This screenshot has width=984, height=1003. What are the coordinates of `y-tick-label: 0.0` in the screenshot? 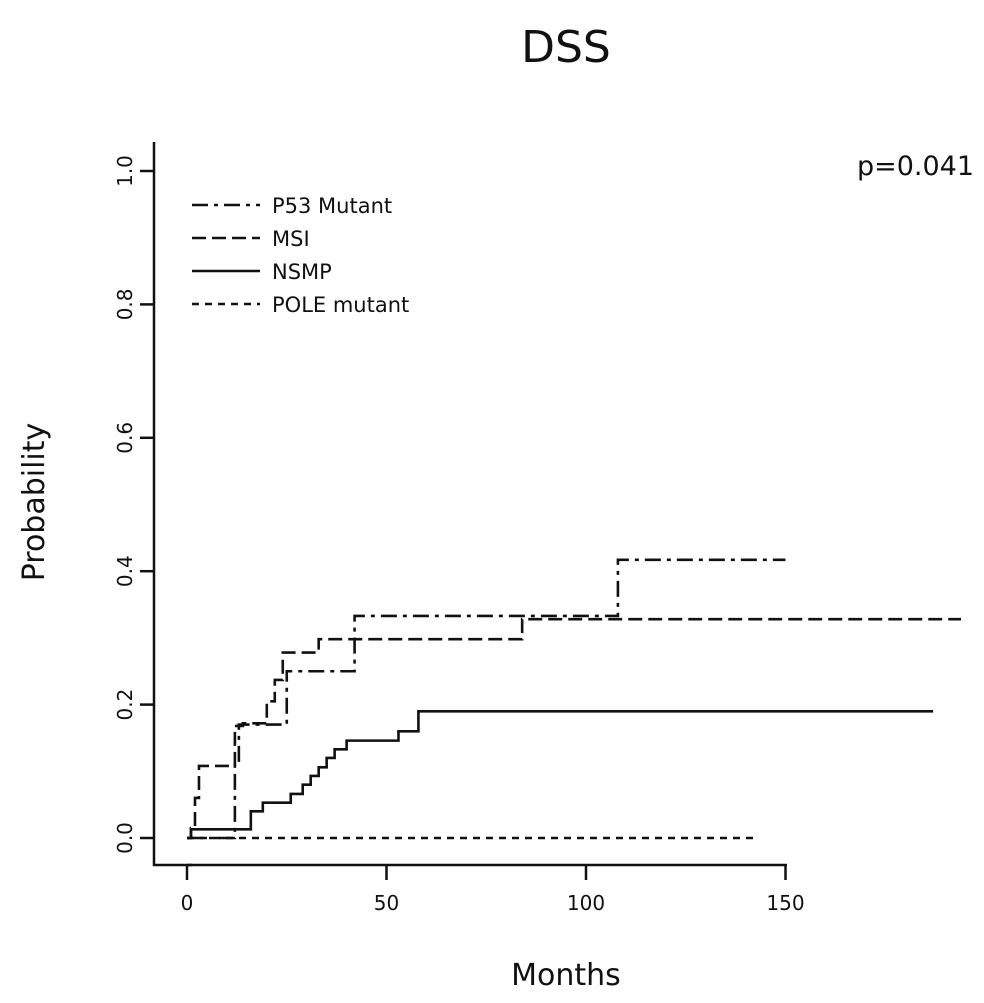 It's located at (125, 838).